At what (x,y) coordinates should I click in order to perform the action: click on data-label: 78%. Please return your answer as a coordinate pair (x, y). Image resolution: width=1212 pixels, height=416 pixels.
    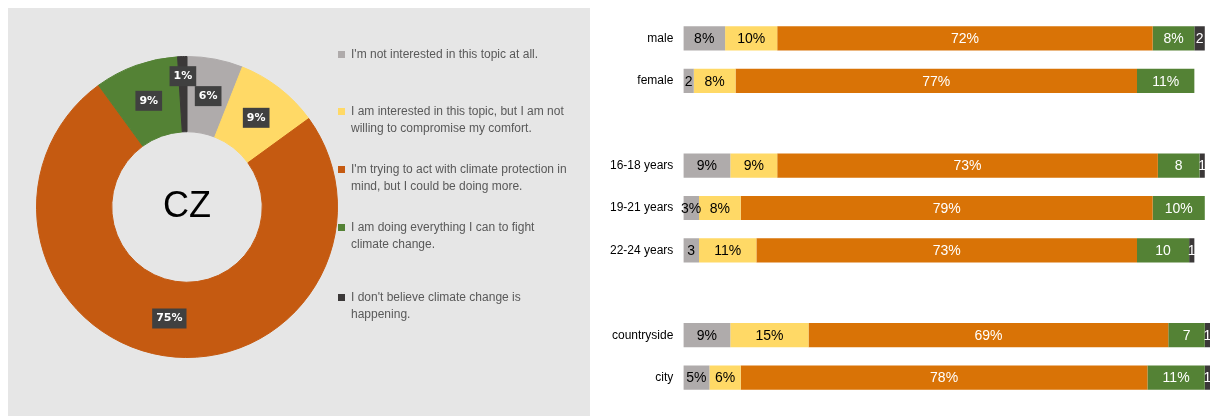
    Looking at the image, I should click on (944, 377).